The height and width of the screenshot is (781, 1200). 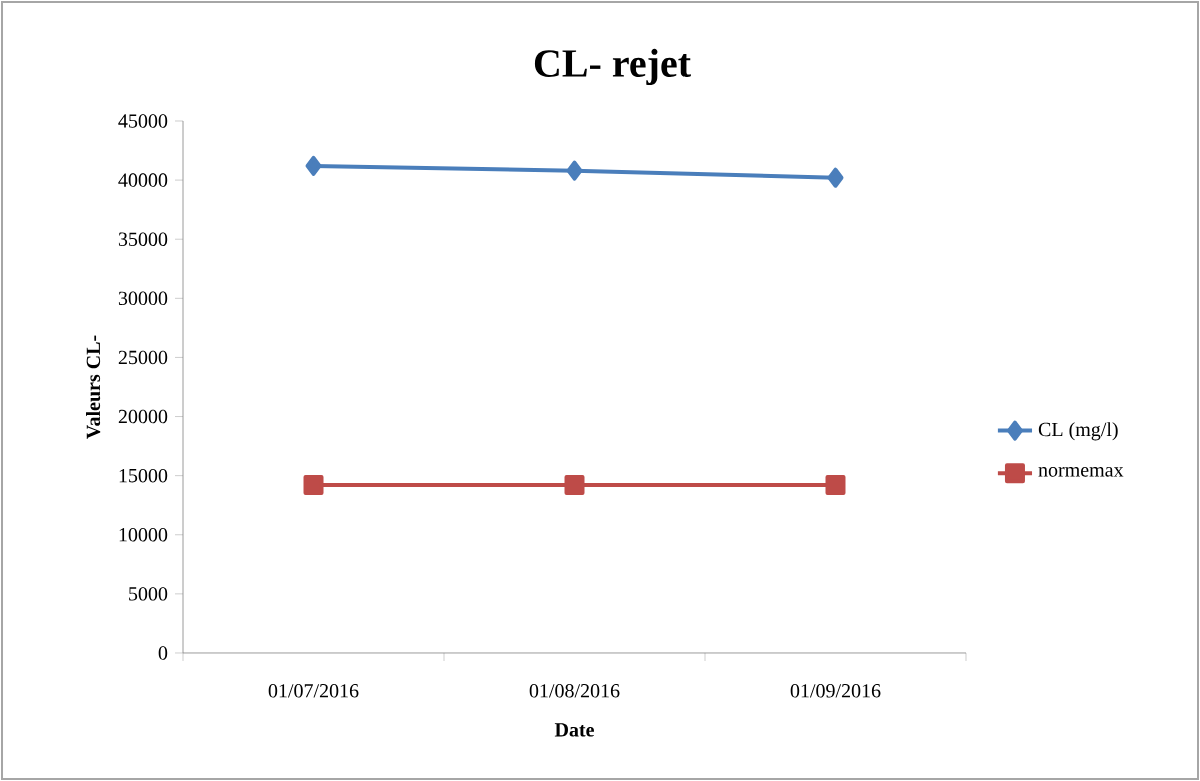 I want to click on y-tick-label: 30000, so click(x=143, y=298).